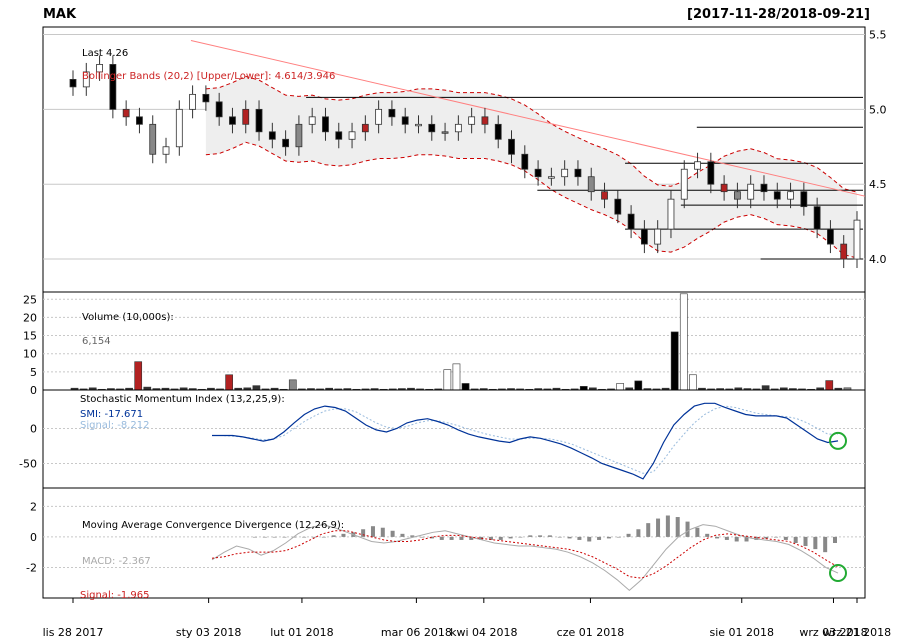 The image size is (909, 644). What do you see at coordinates (525, 439) in the screenshot?
I see `smi-signal-line` at bounding box center [525, 439].